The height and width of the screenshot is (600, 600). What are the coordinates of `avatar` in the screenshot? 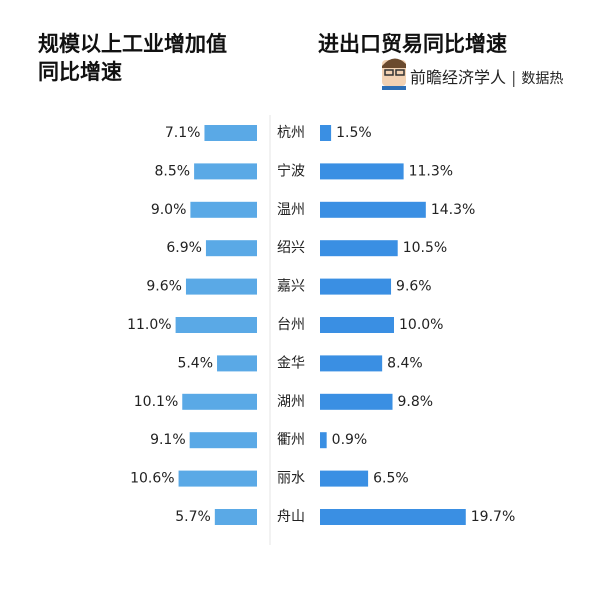 It's located at (394, 74).